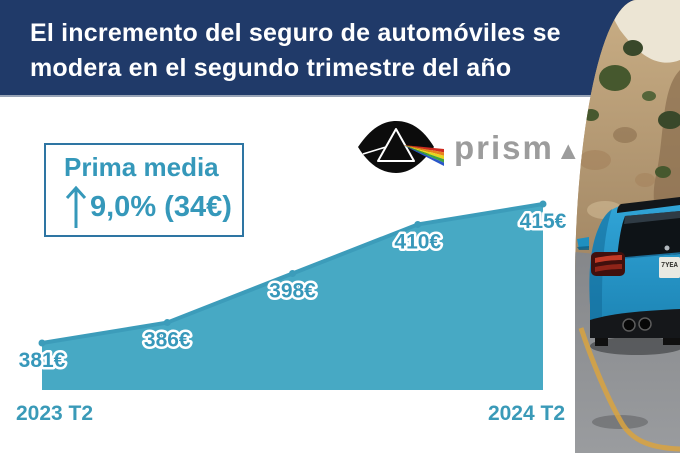 The width and height of the screenshot is (680, 453). What do you see at coordinates (648, 205) in the screenshot?
I see `car-spoiler` at bounding box center [648, 205].